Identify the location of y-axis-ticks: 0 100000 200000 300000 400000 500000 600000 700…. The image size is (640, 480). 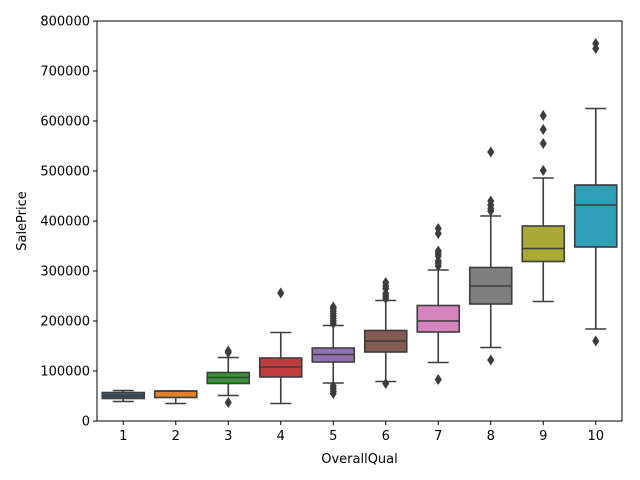
(68, 222).